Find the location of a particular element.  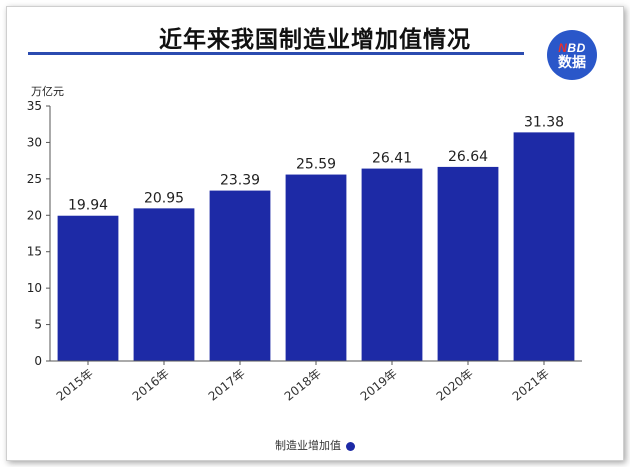

x-tick-label: 2021年 is located at coordinates (531, 384).